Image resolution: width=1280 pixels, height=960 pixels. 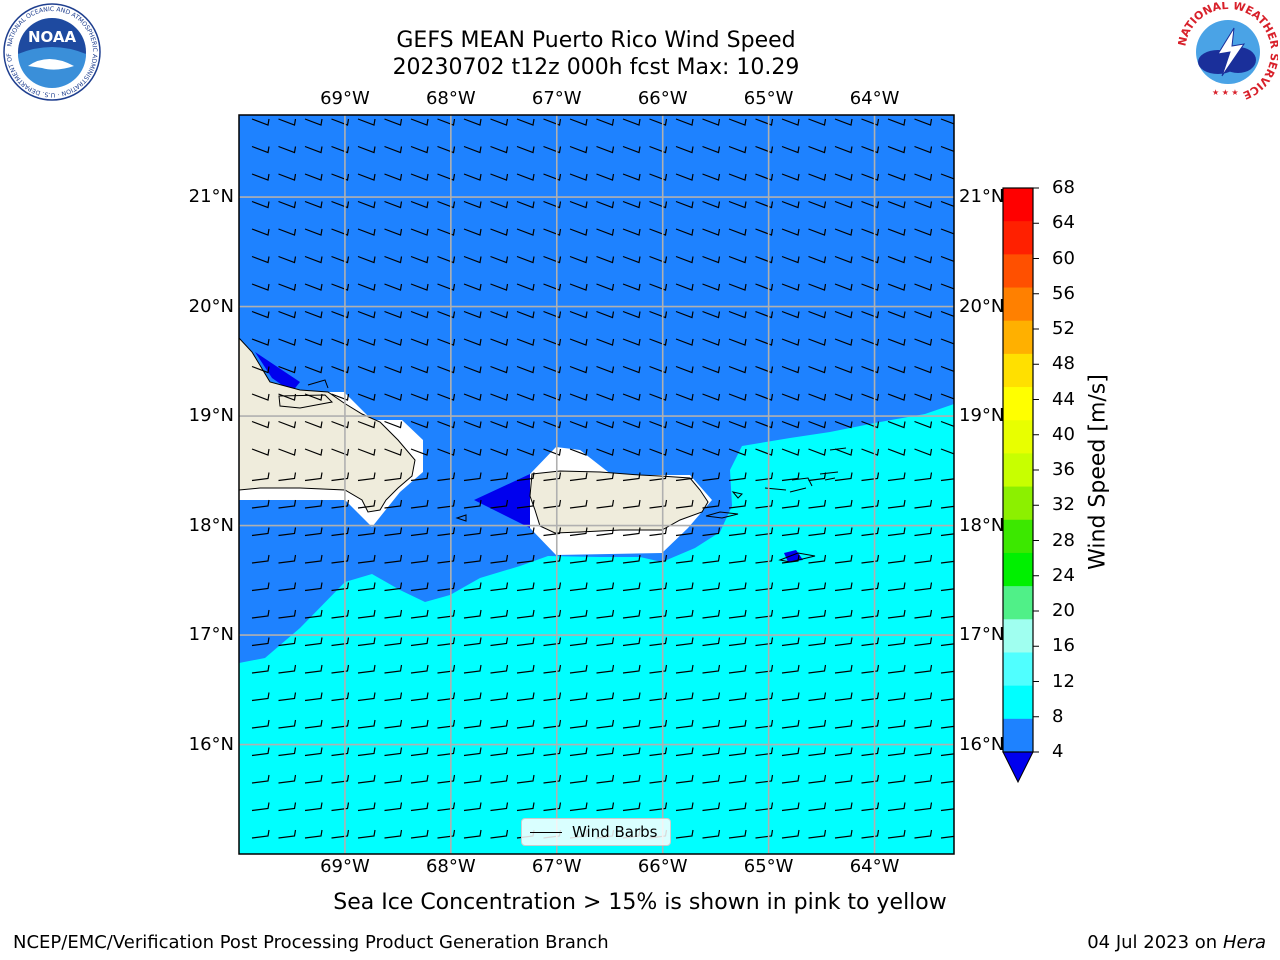 I want to click on land-mona, so click(x=461, y=518).